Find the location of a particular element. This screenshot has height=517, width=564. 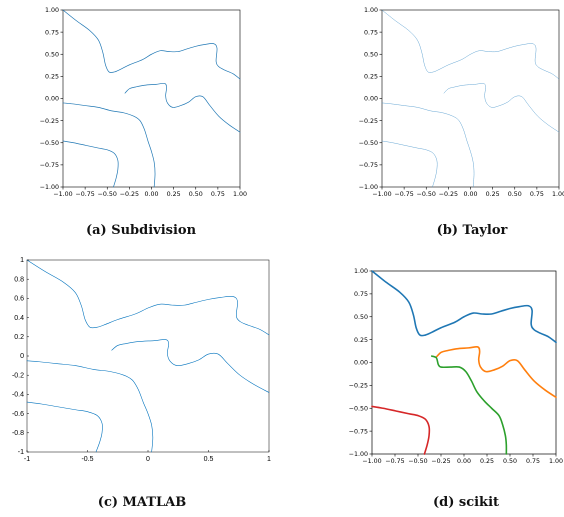

y-tick-label: -0.4 is located at coordinates (18, 395).